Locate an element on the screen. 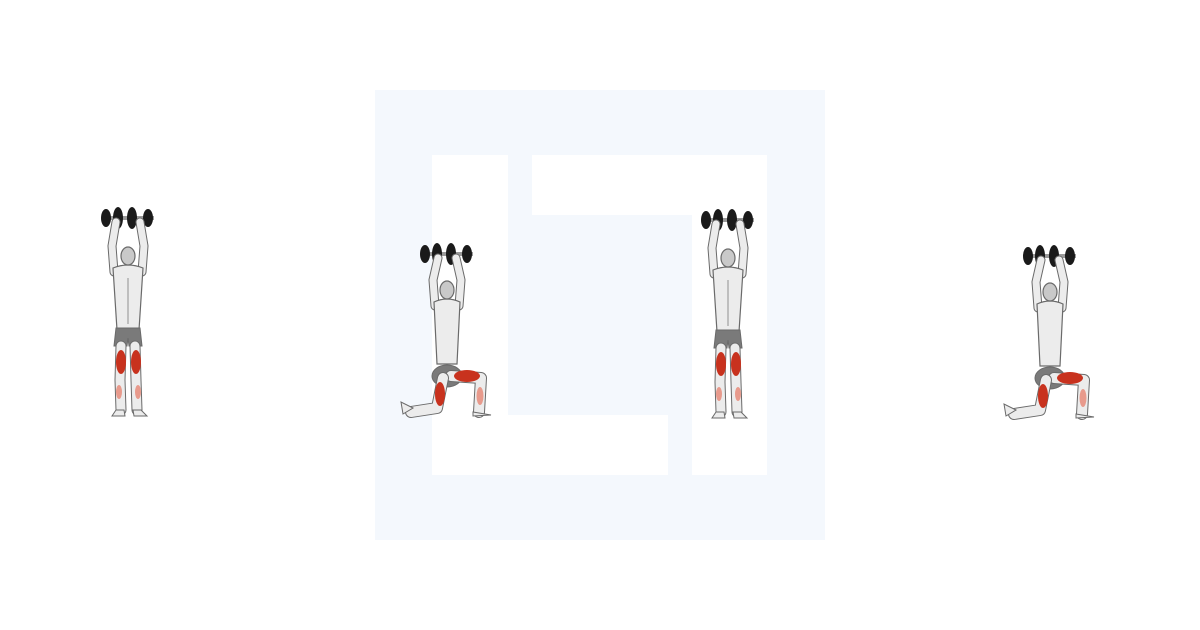 This screenshot has width=1200, height=630. watermark-bar is located at coordinates (550, 445).